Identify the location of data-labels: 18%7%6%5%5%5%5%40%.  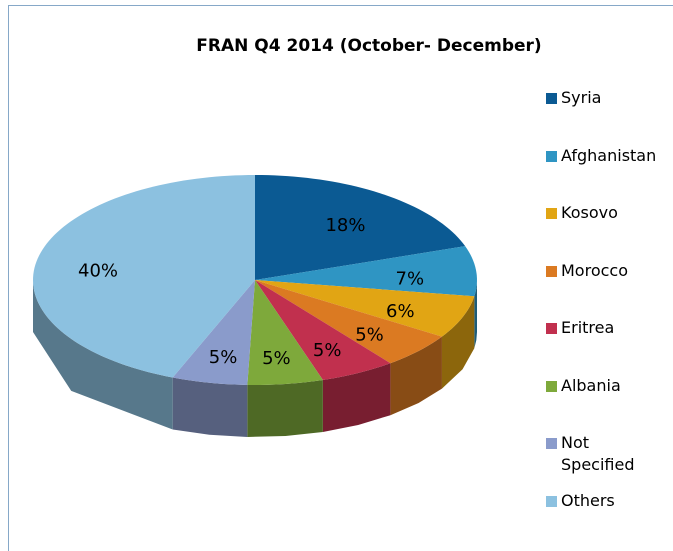
(251, 292).